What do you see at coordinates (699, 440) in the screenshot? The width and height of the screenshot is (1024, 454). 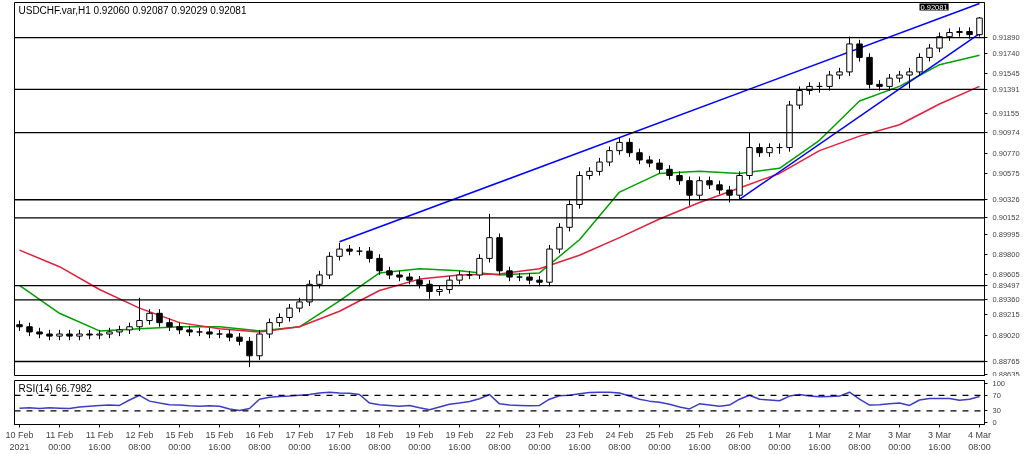 I see `x-tick-label: 25 Feb 16:00` at bounding box center [699, 440].